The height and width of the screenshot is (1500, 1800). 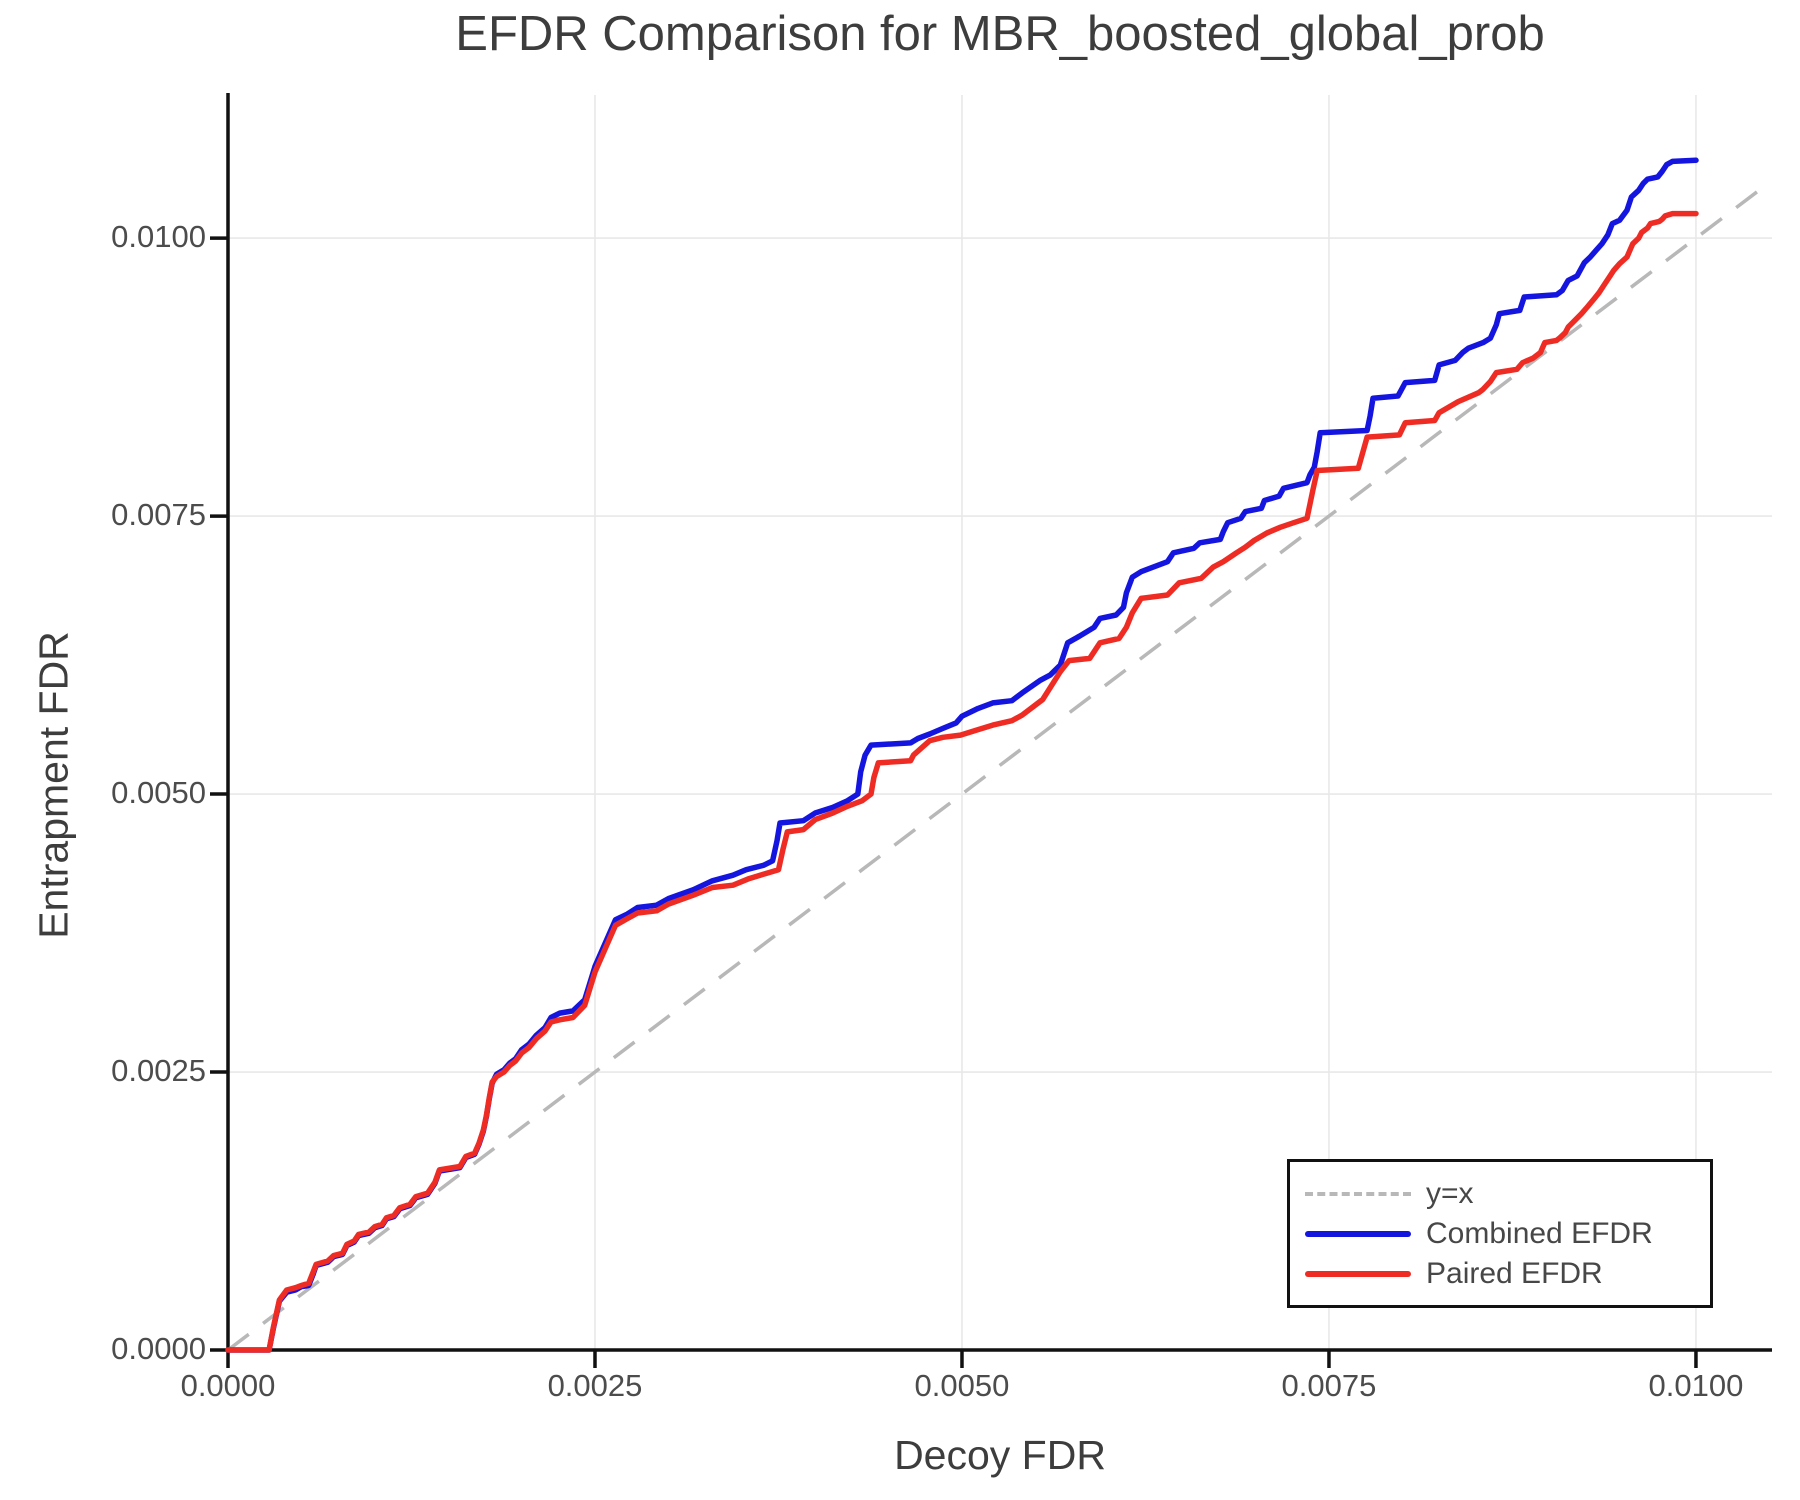 What do you see at coordinates (158, 237) in the screenshot?
I see `y-tick-label: 0.0100` at bounding box center [158, 237].